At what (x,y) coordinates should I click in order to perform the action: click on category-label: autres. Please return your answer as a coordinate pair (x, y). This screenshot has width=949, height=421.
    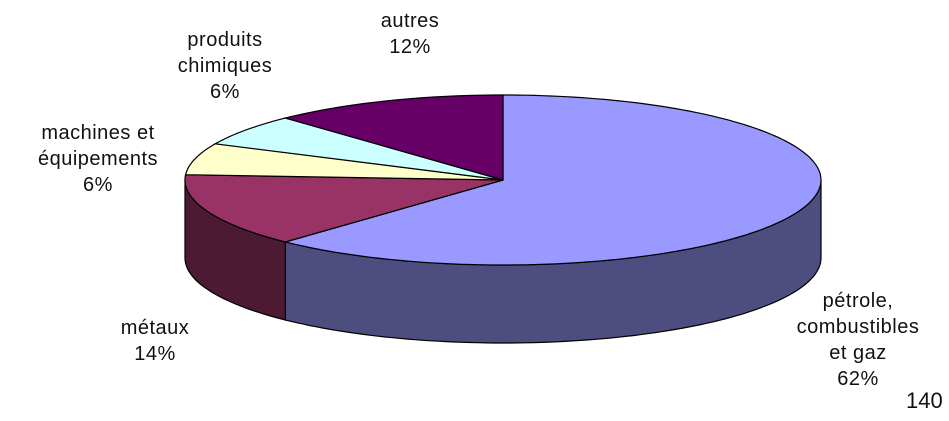
    Looking at the image, I should click on (410, 21).